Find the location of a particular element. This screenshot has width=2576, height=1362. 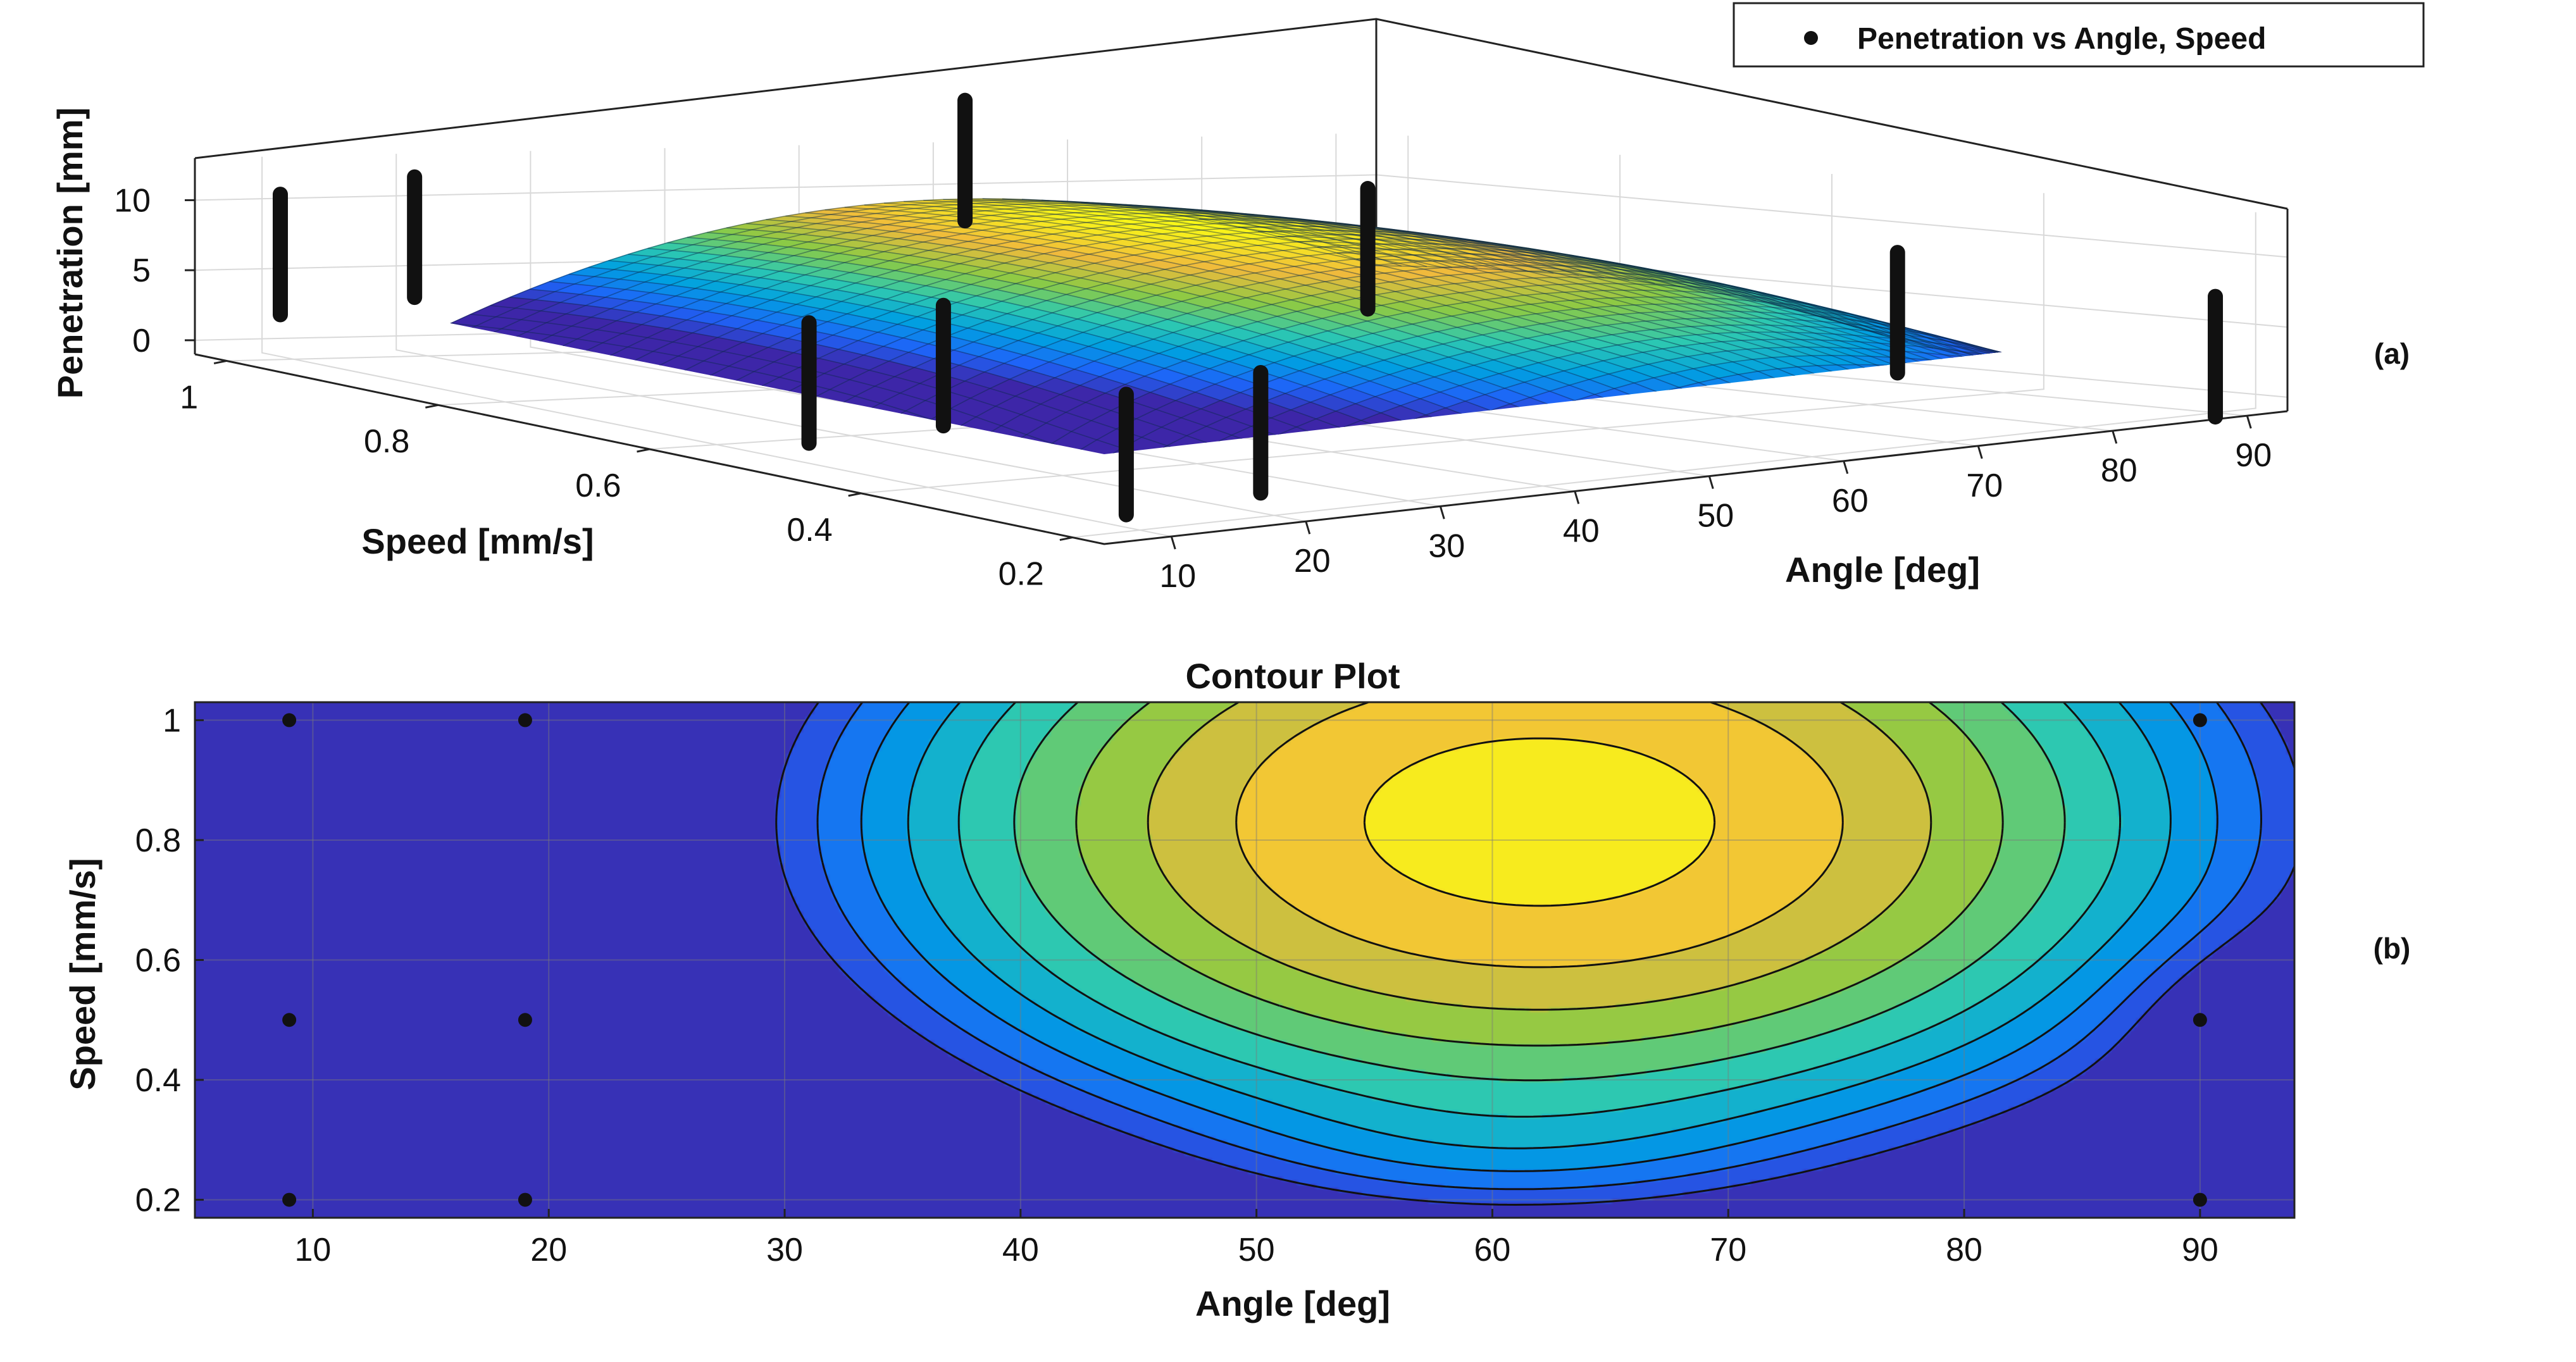

speed-tick-label: 0.4 is located at coordinates (809, 530).